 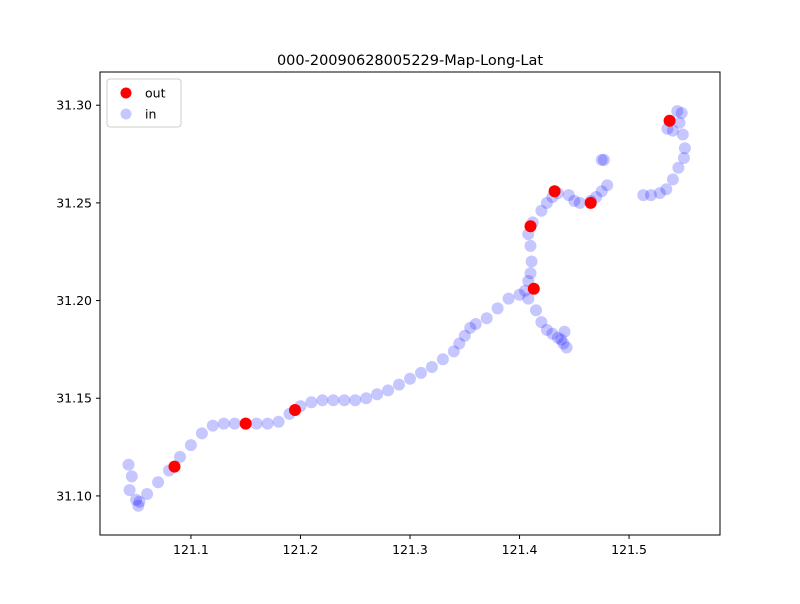 I want to click on legend-box, so click(x=144, y=103).